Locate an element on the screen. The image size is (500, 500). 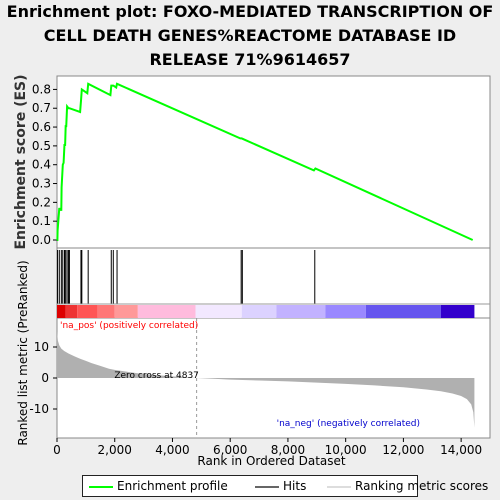
es-y-tick-label: 0.3 is located at coordinates (41, 184).